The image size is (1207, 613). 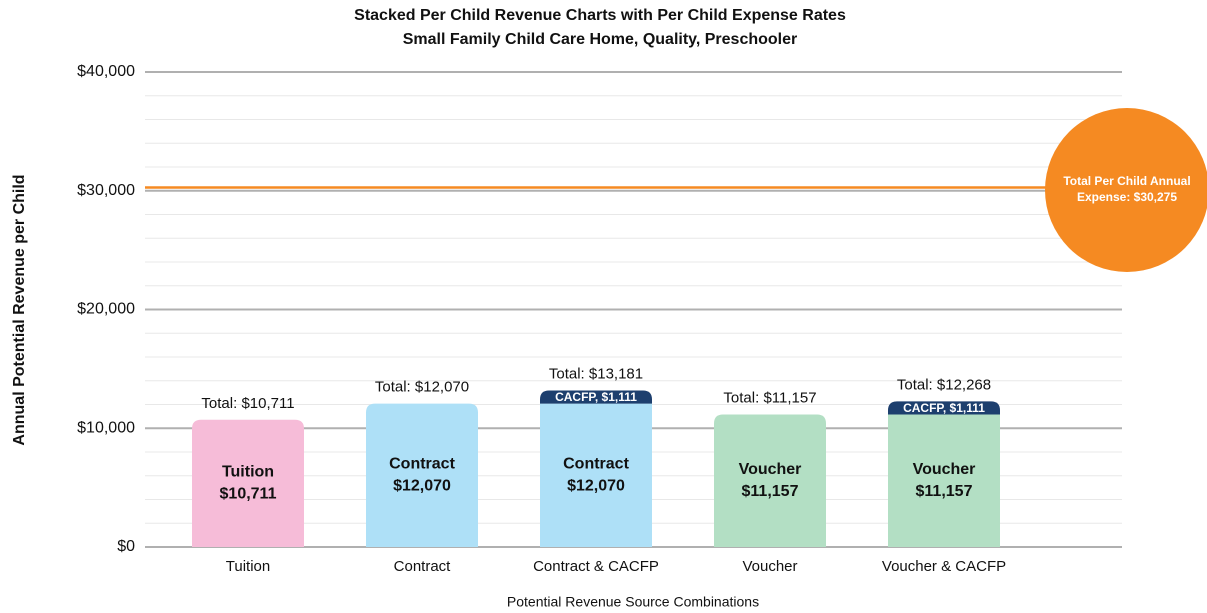 What do you see at coordinates (248, 494) in the screenshot?
I see `segment-value-label: $10,711` at bounding box center [248, 494].